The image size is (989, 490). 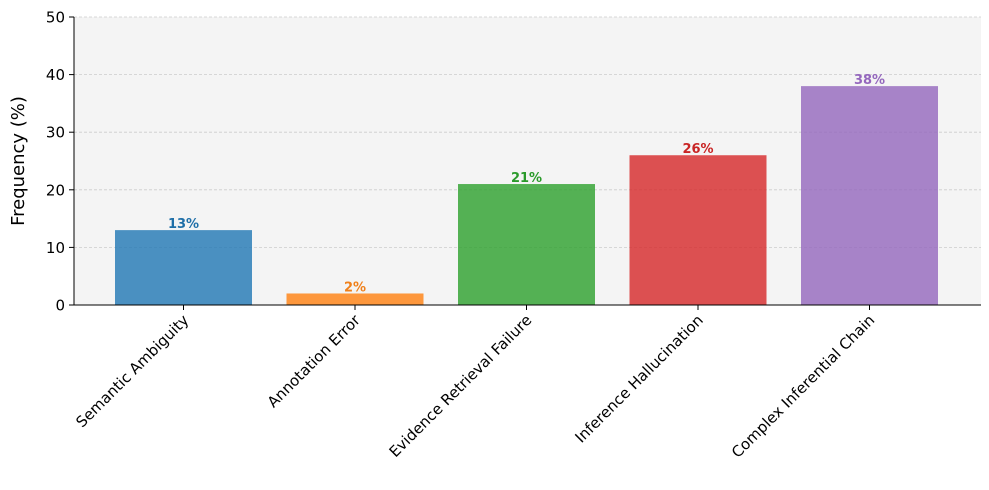 What do you see at coordinates (132, 371) in the screenshot?
I see `x-tick-label-0: Semantic Ambiguity` at bounding box center [132, 371].